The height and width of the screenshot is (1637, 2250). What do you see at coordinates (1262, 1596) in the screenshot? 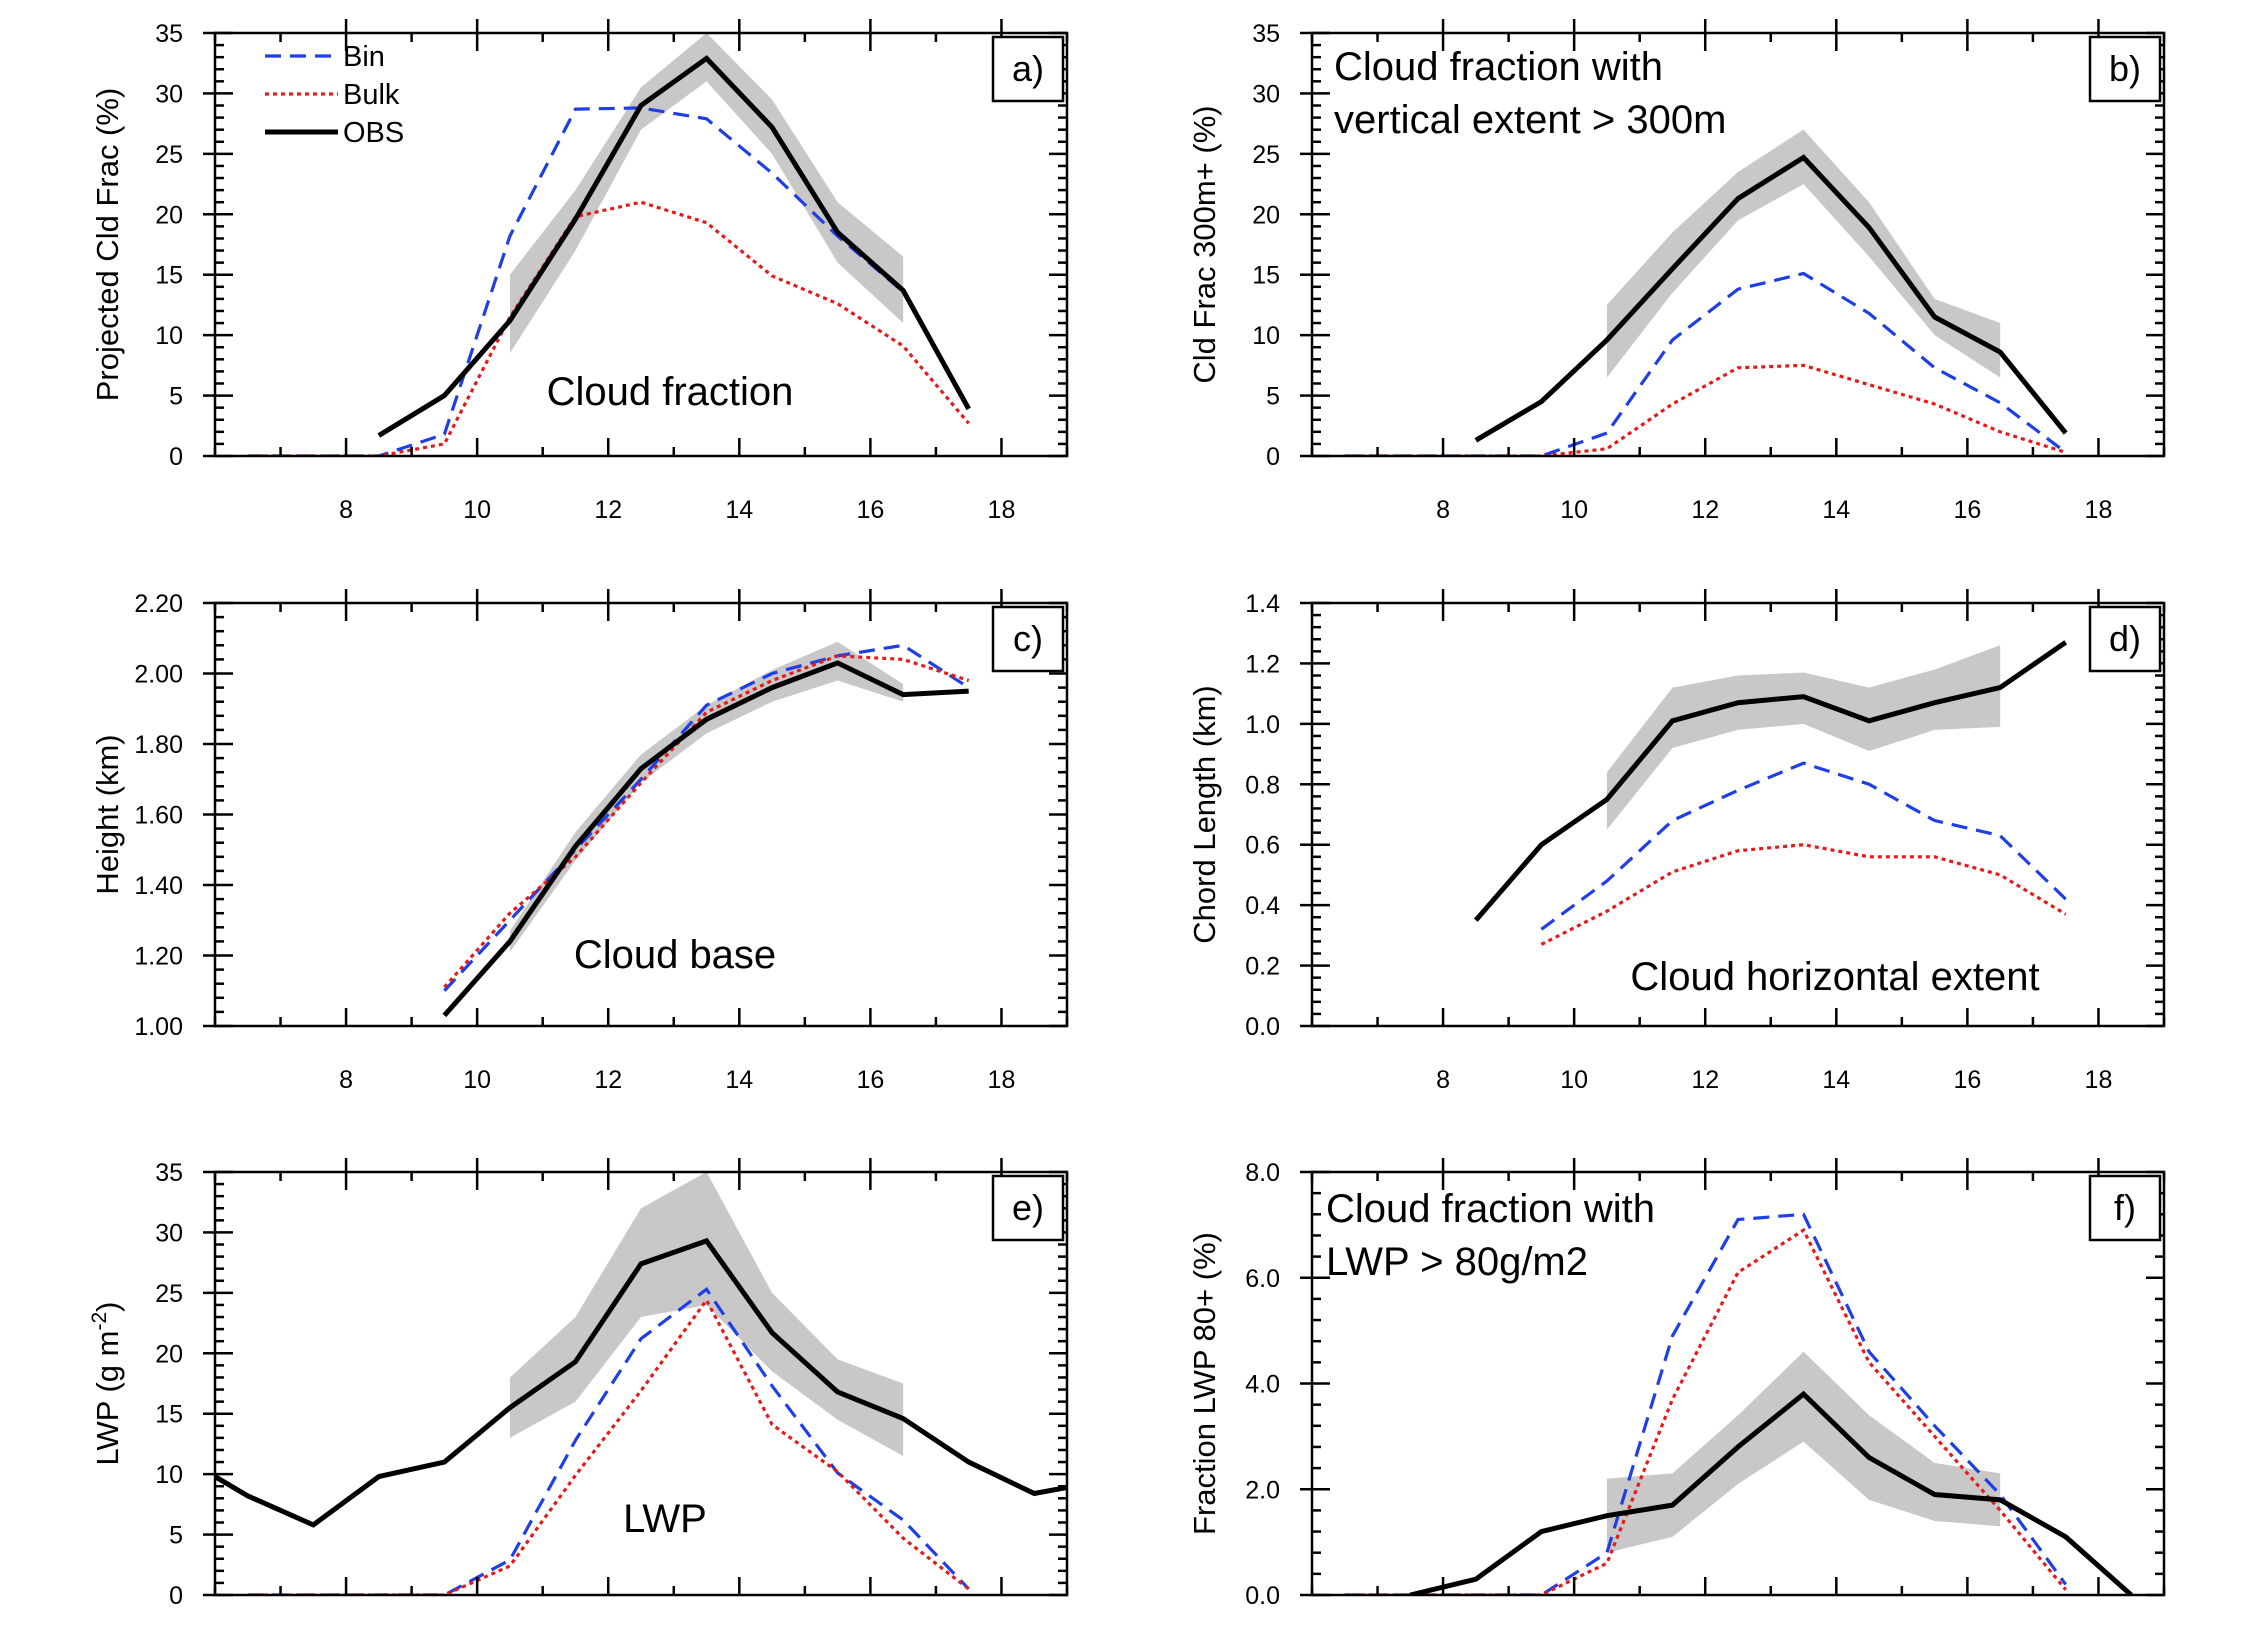
I see `y-tick-label: 0.0` at bounding box center [1262, 1596].